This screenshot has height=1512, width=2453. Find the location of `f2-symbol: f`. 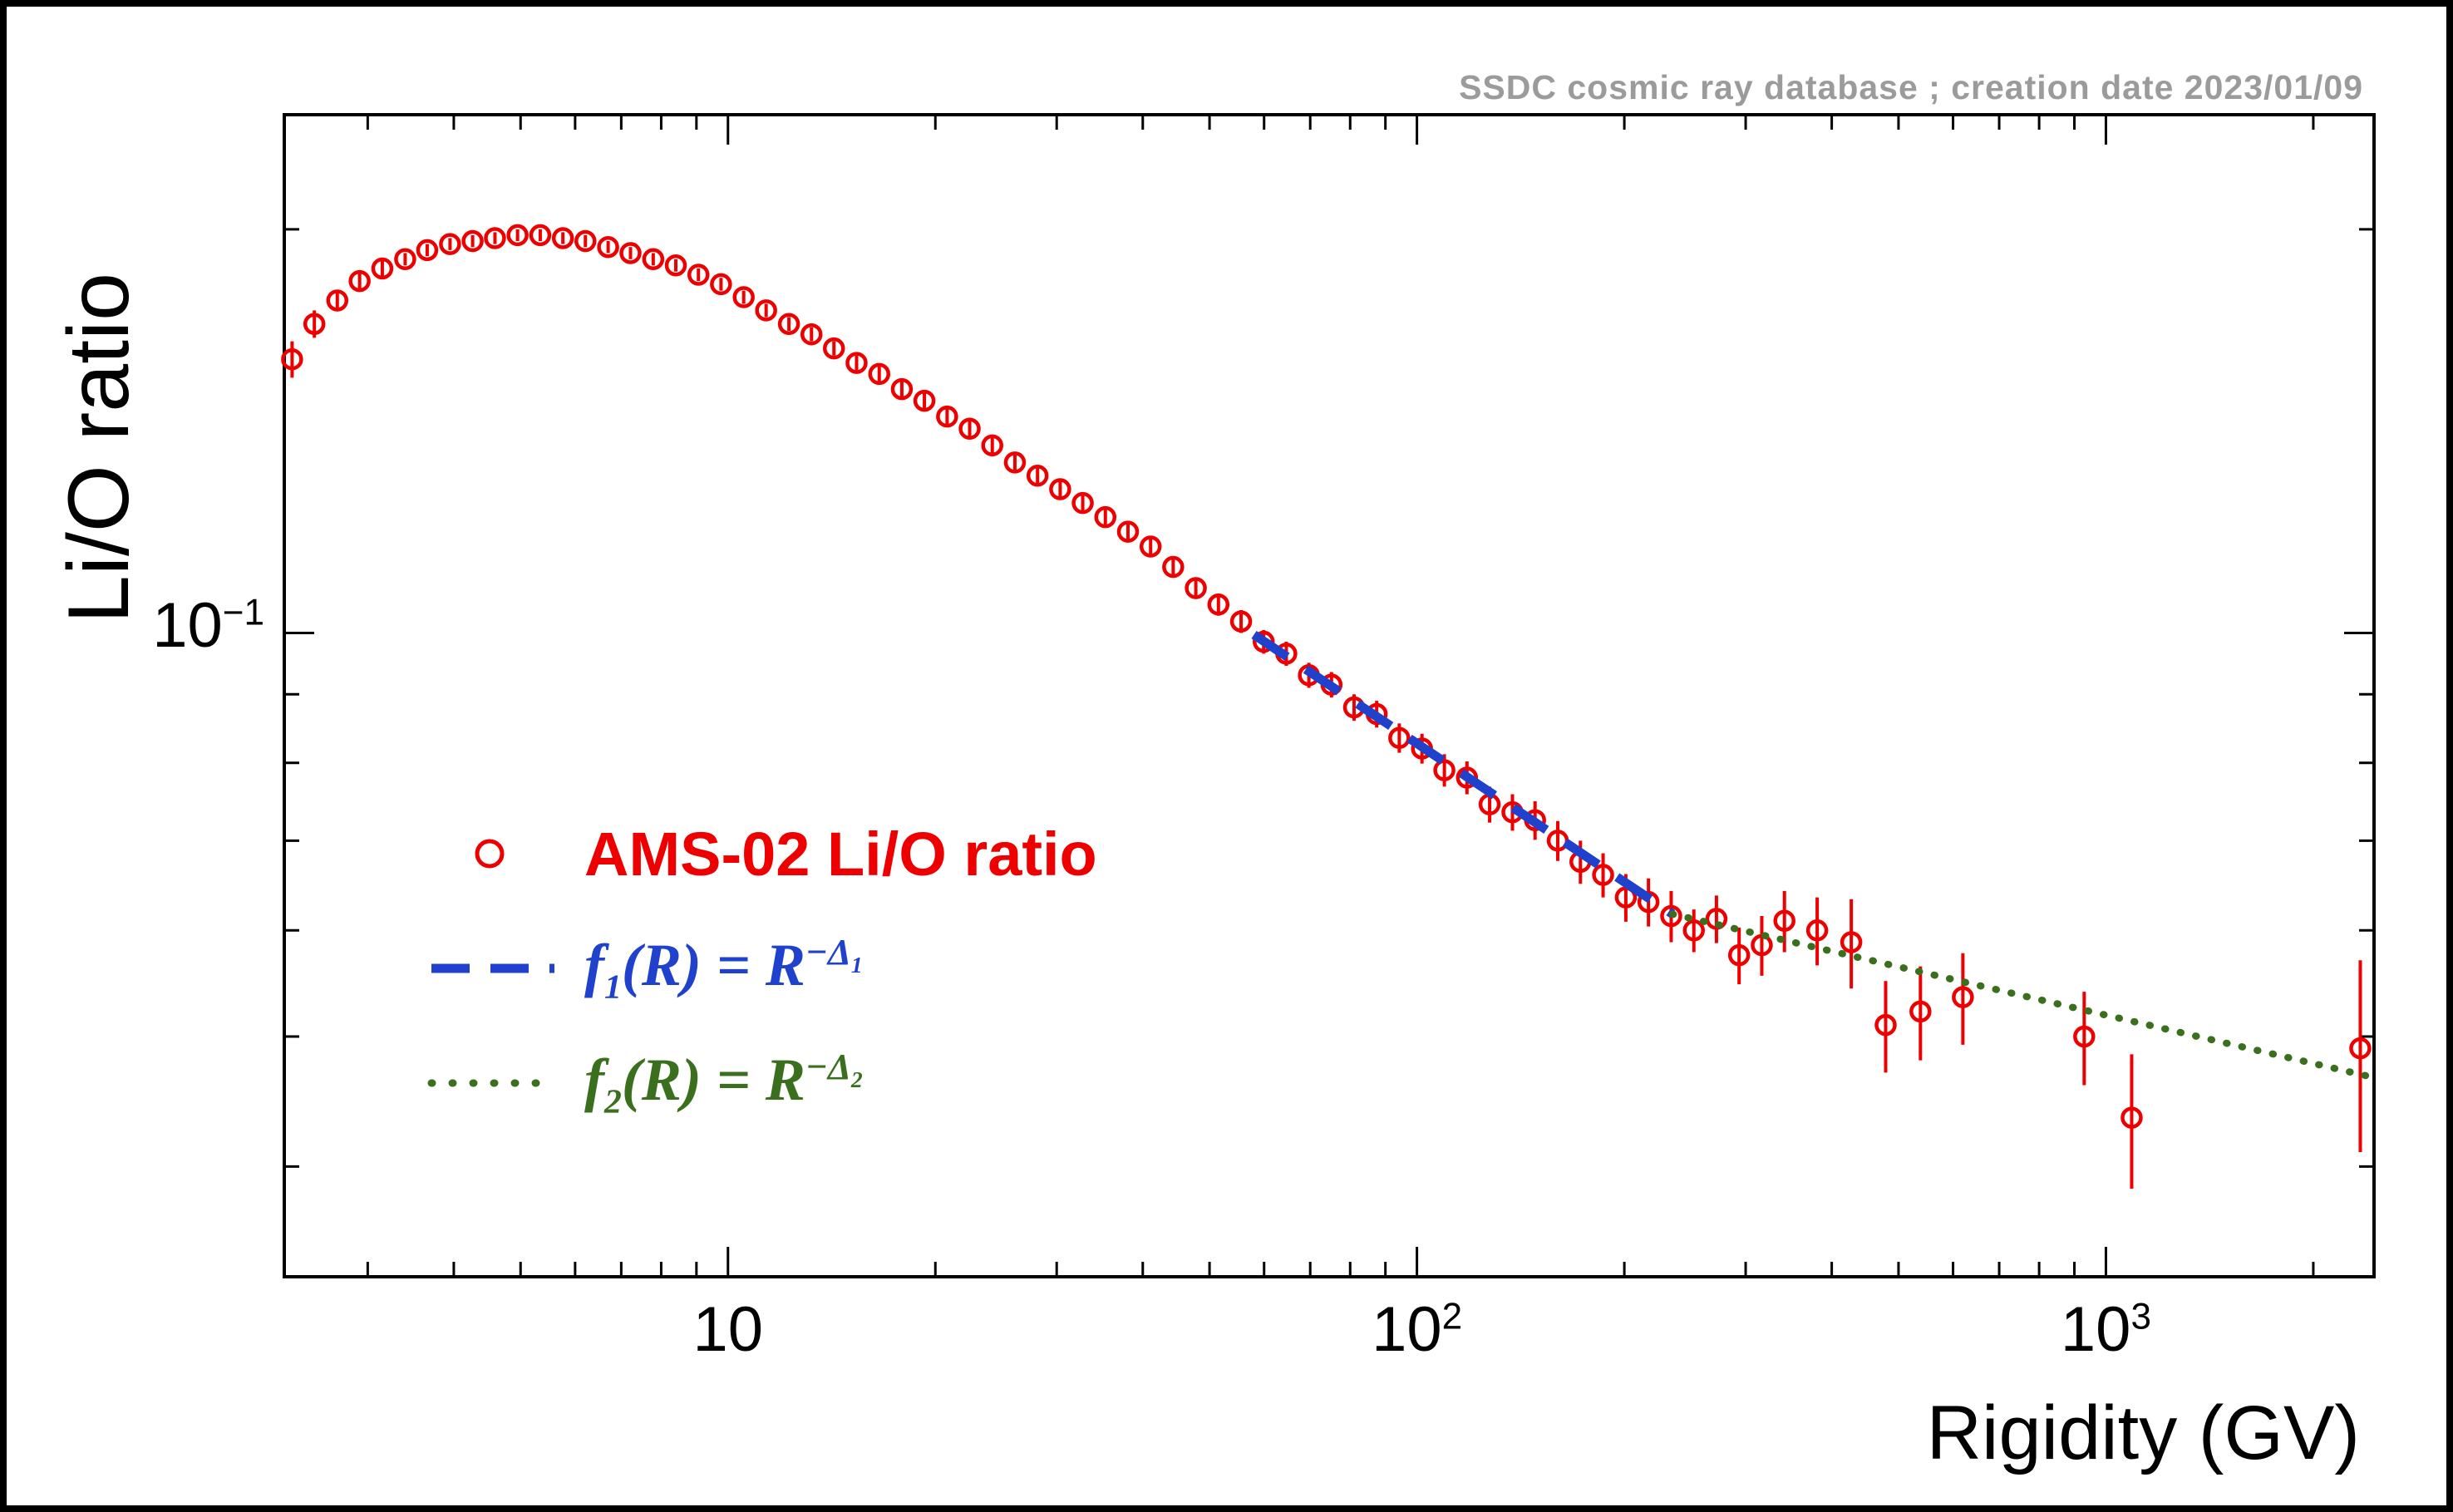

f2-symbol: f is located at coordinates (594, 1079).